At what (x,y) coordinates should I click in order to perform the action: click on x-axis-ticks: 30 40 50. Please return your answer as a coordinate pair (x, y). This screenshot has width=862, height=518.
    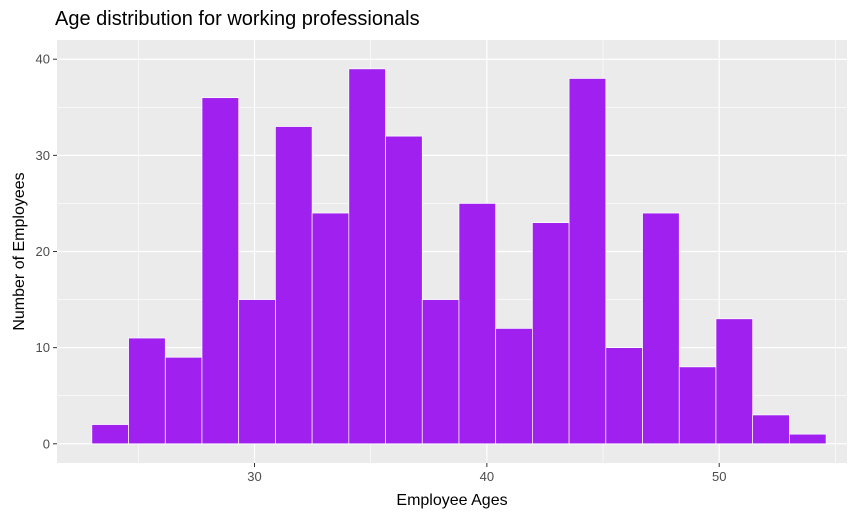
    Looking at the image, I should click on (486, 473).